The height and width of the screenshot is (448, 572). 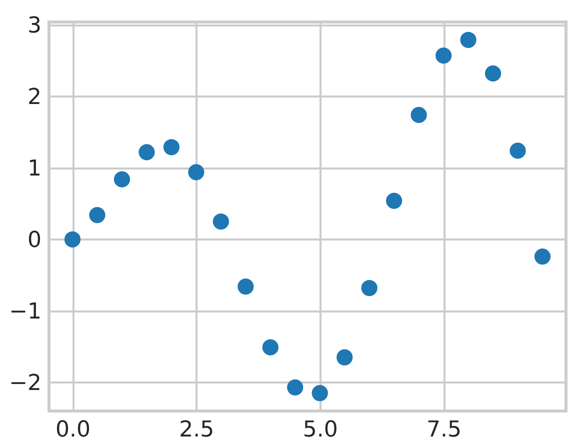 I want to click on x-tick-label: 7.5, so click(x=444, y=430).